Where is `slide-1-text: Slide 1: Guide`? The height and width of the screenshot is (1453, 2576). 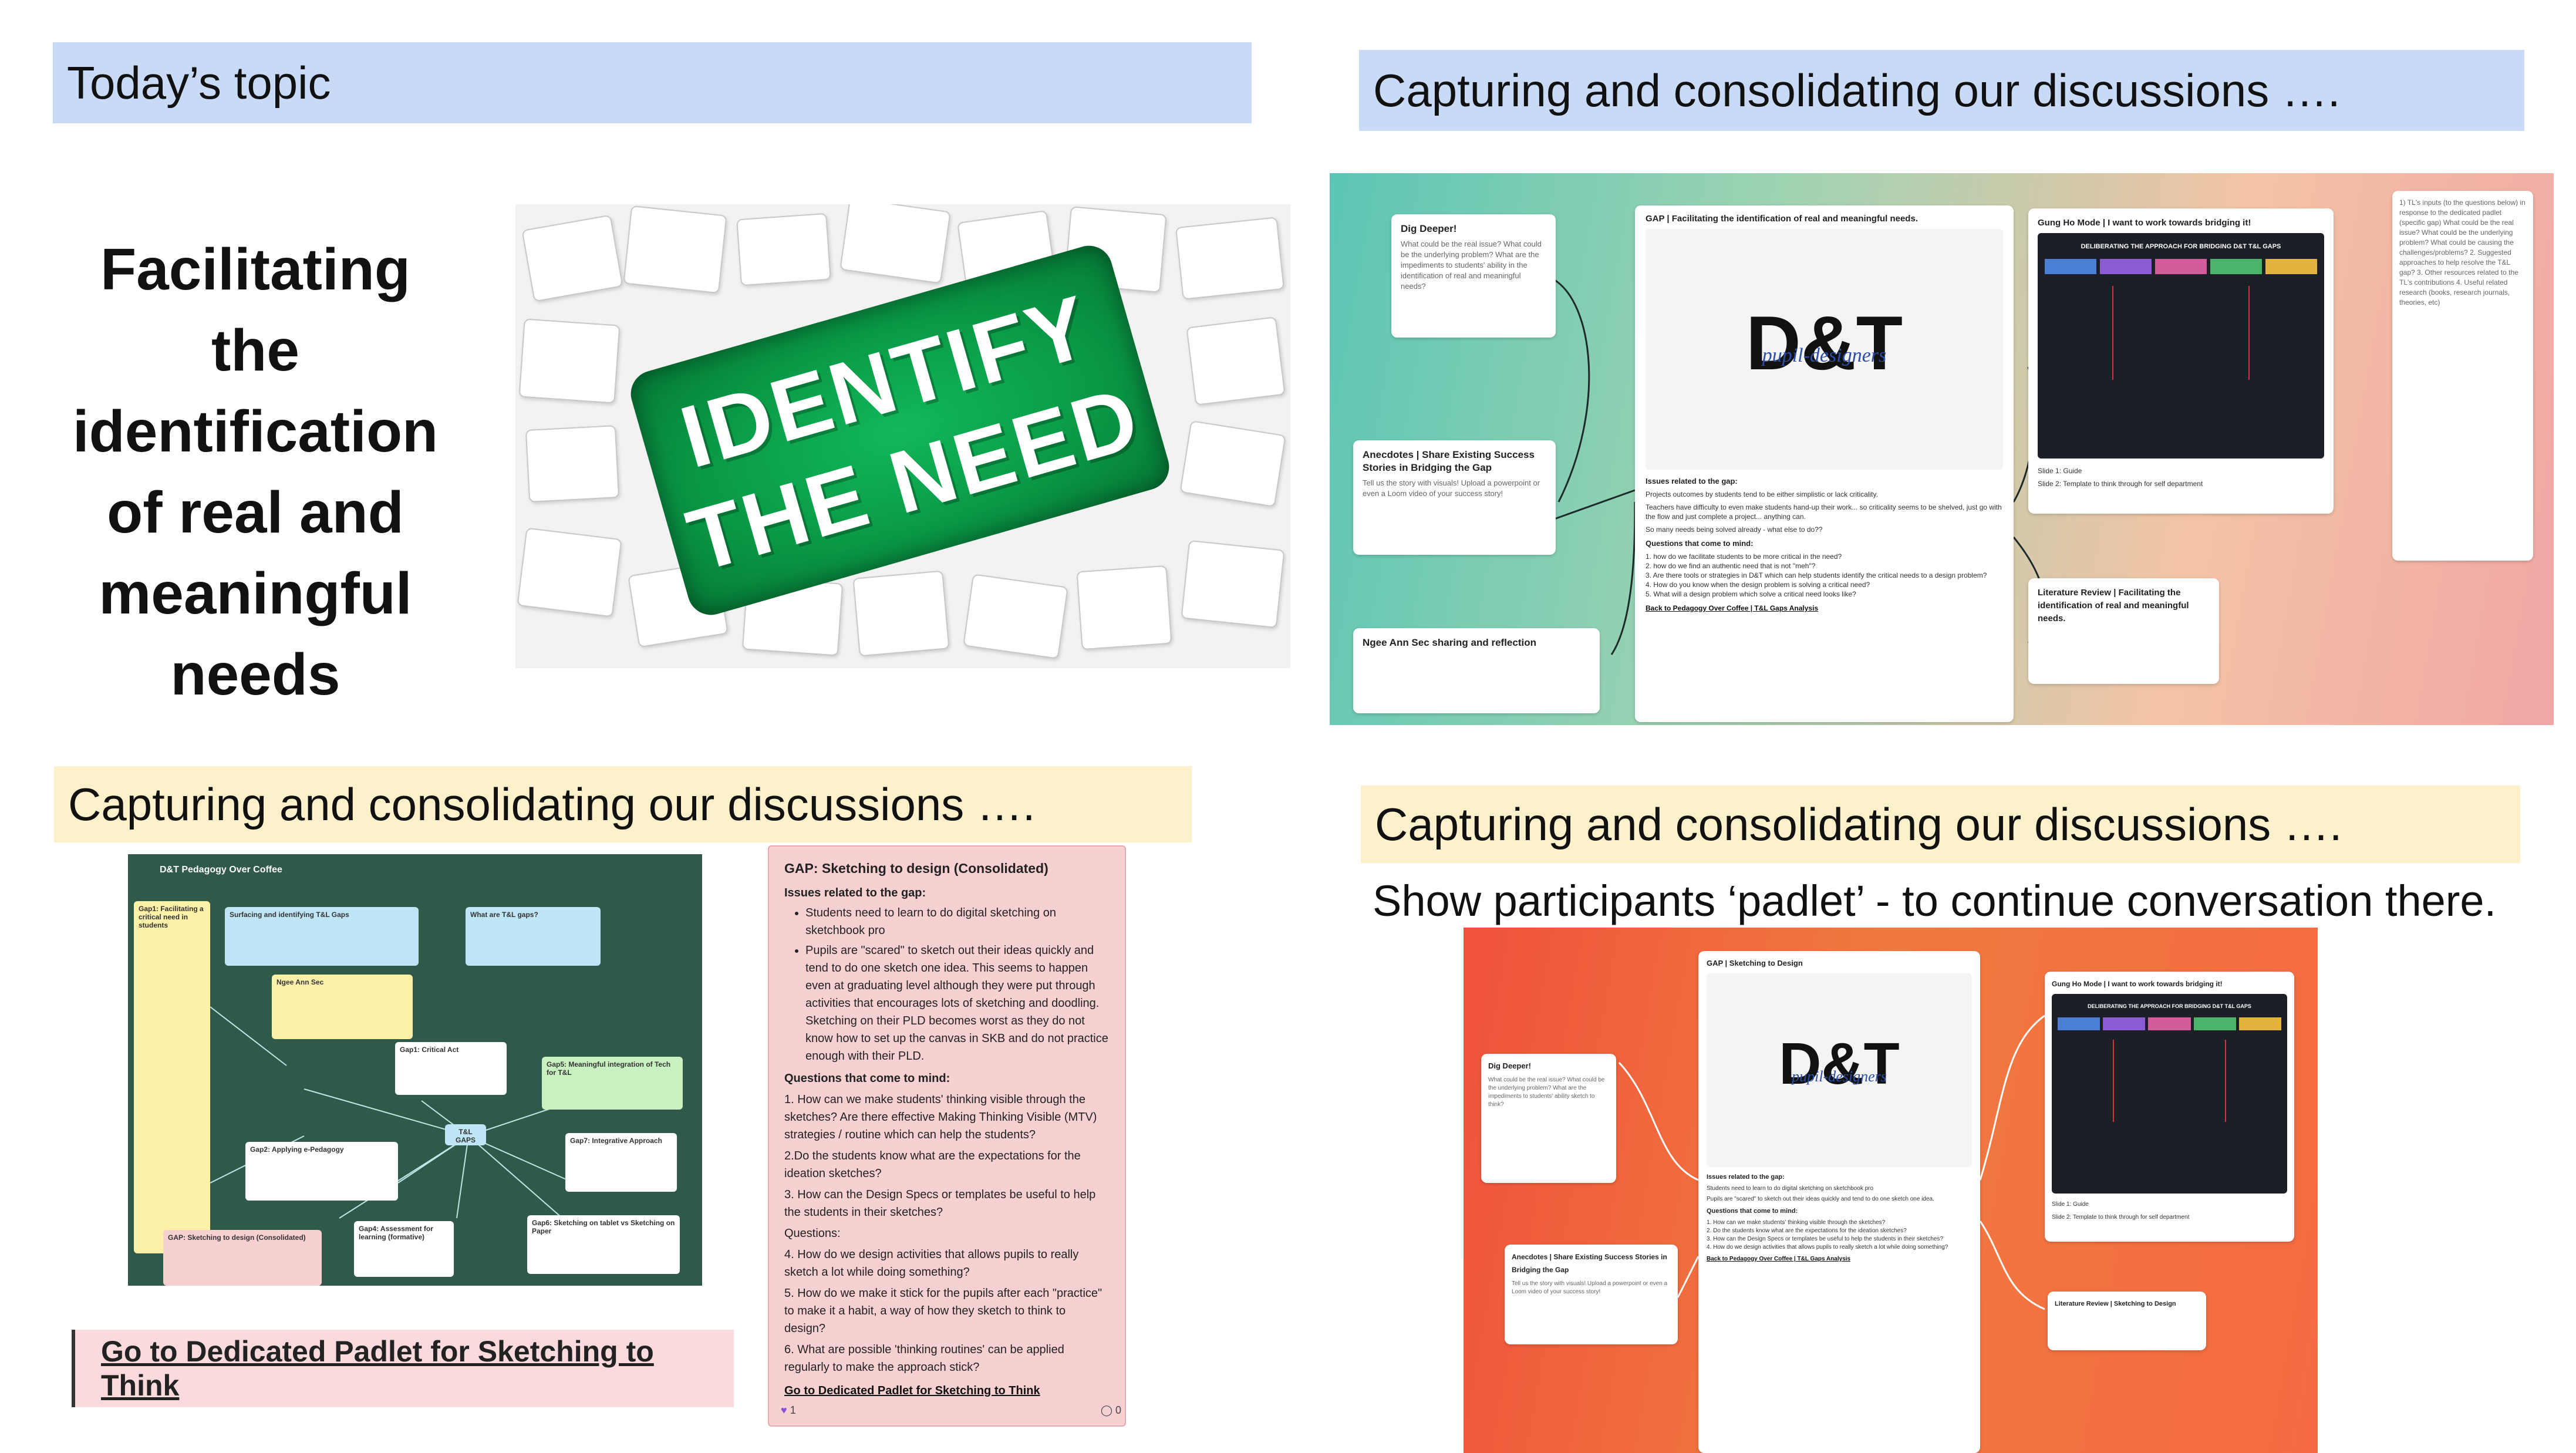
slide-1-text: Slide 1: Guide is located at coordinates (2070, 1205).